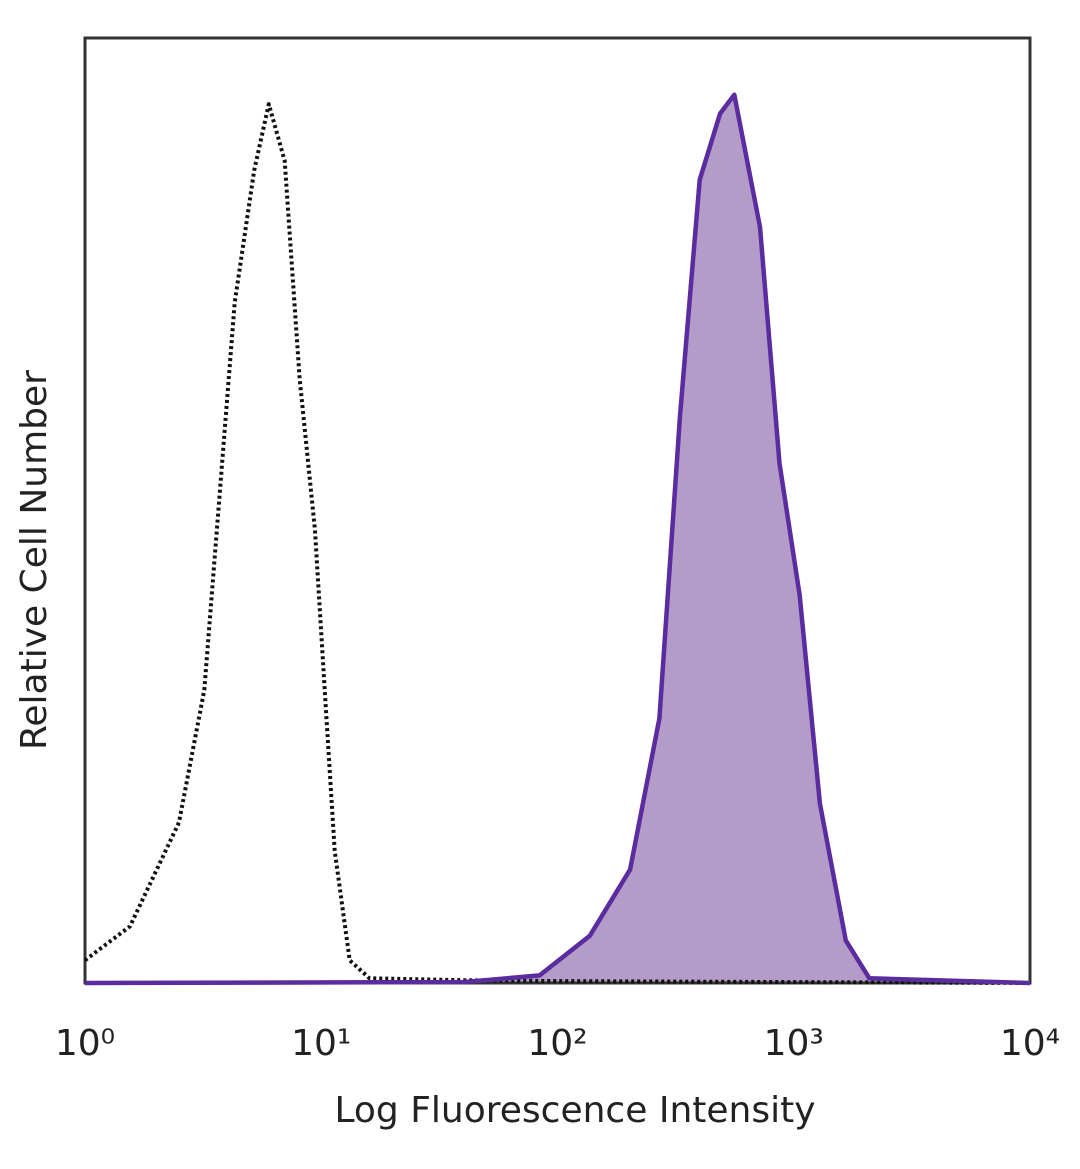 This screenshot has width=1080, height=1169. I want to click on y-axis-label: Relative Cell Number, so click(34, 560).